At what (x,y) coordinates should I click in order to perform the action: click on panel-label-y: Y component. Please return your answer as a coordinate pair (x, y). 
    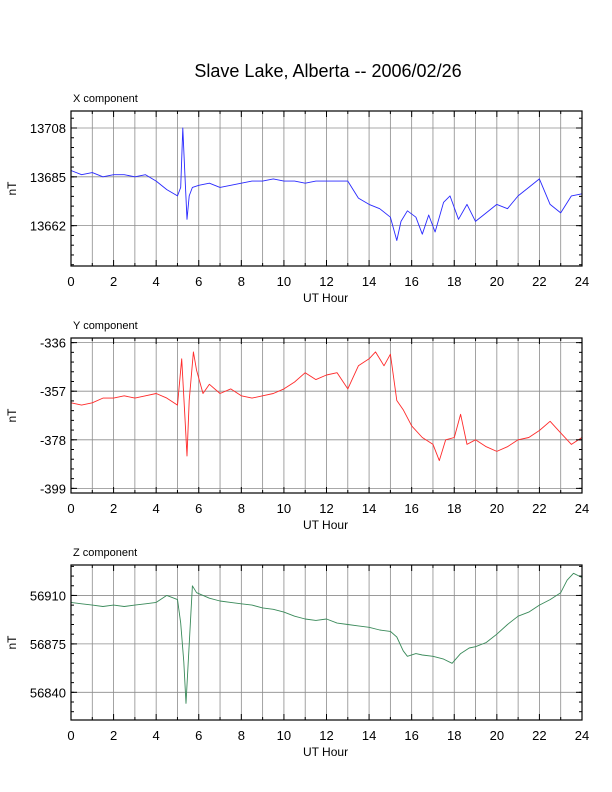
    Looking at the image, I should click on (105, 326).